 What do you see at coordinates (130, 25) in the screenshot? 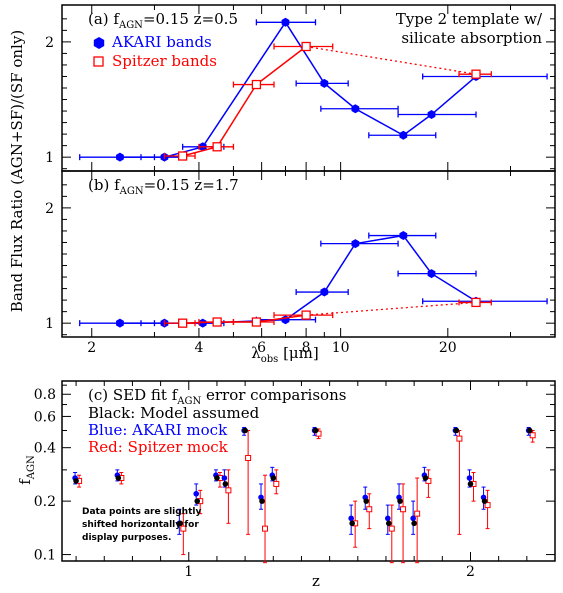
I see `panel-a-title-sub: AGN` at bounding box center [130, 25].